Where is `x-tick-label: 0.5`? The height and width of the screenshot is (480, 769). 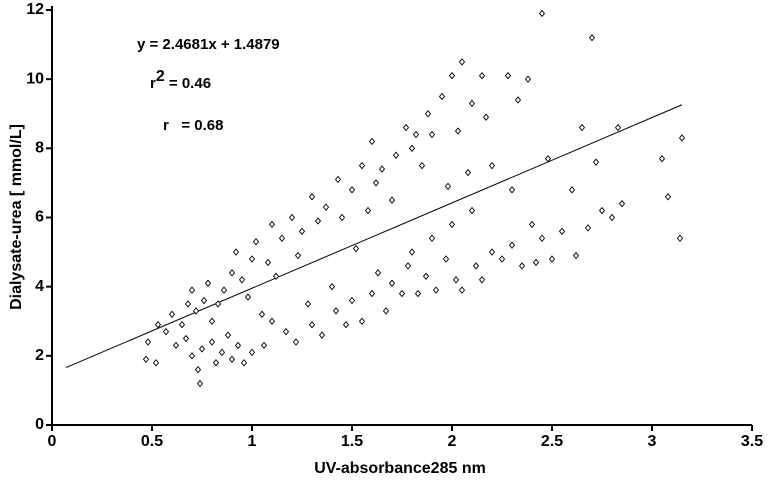
x-tick-label: 0.5 is located at coordinates (152, 441).